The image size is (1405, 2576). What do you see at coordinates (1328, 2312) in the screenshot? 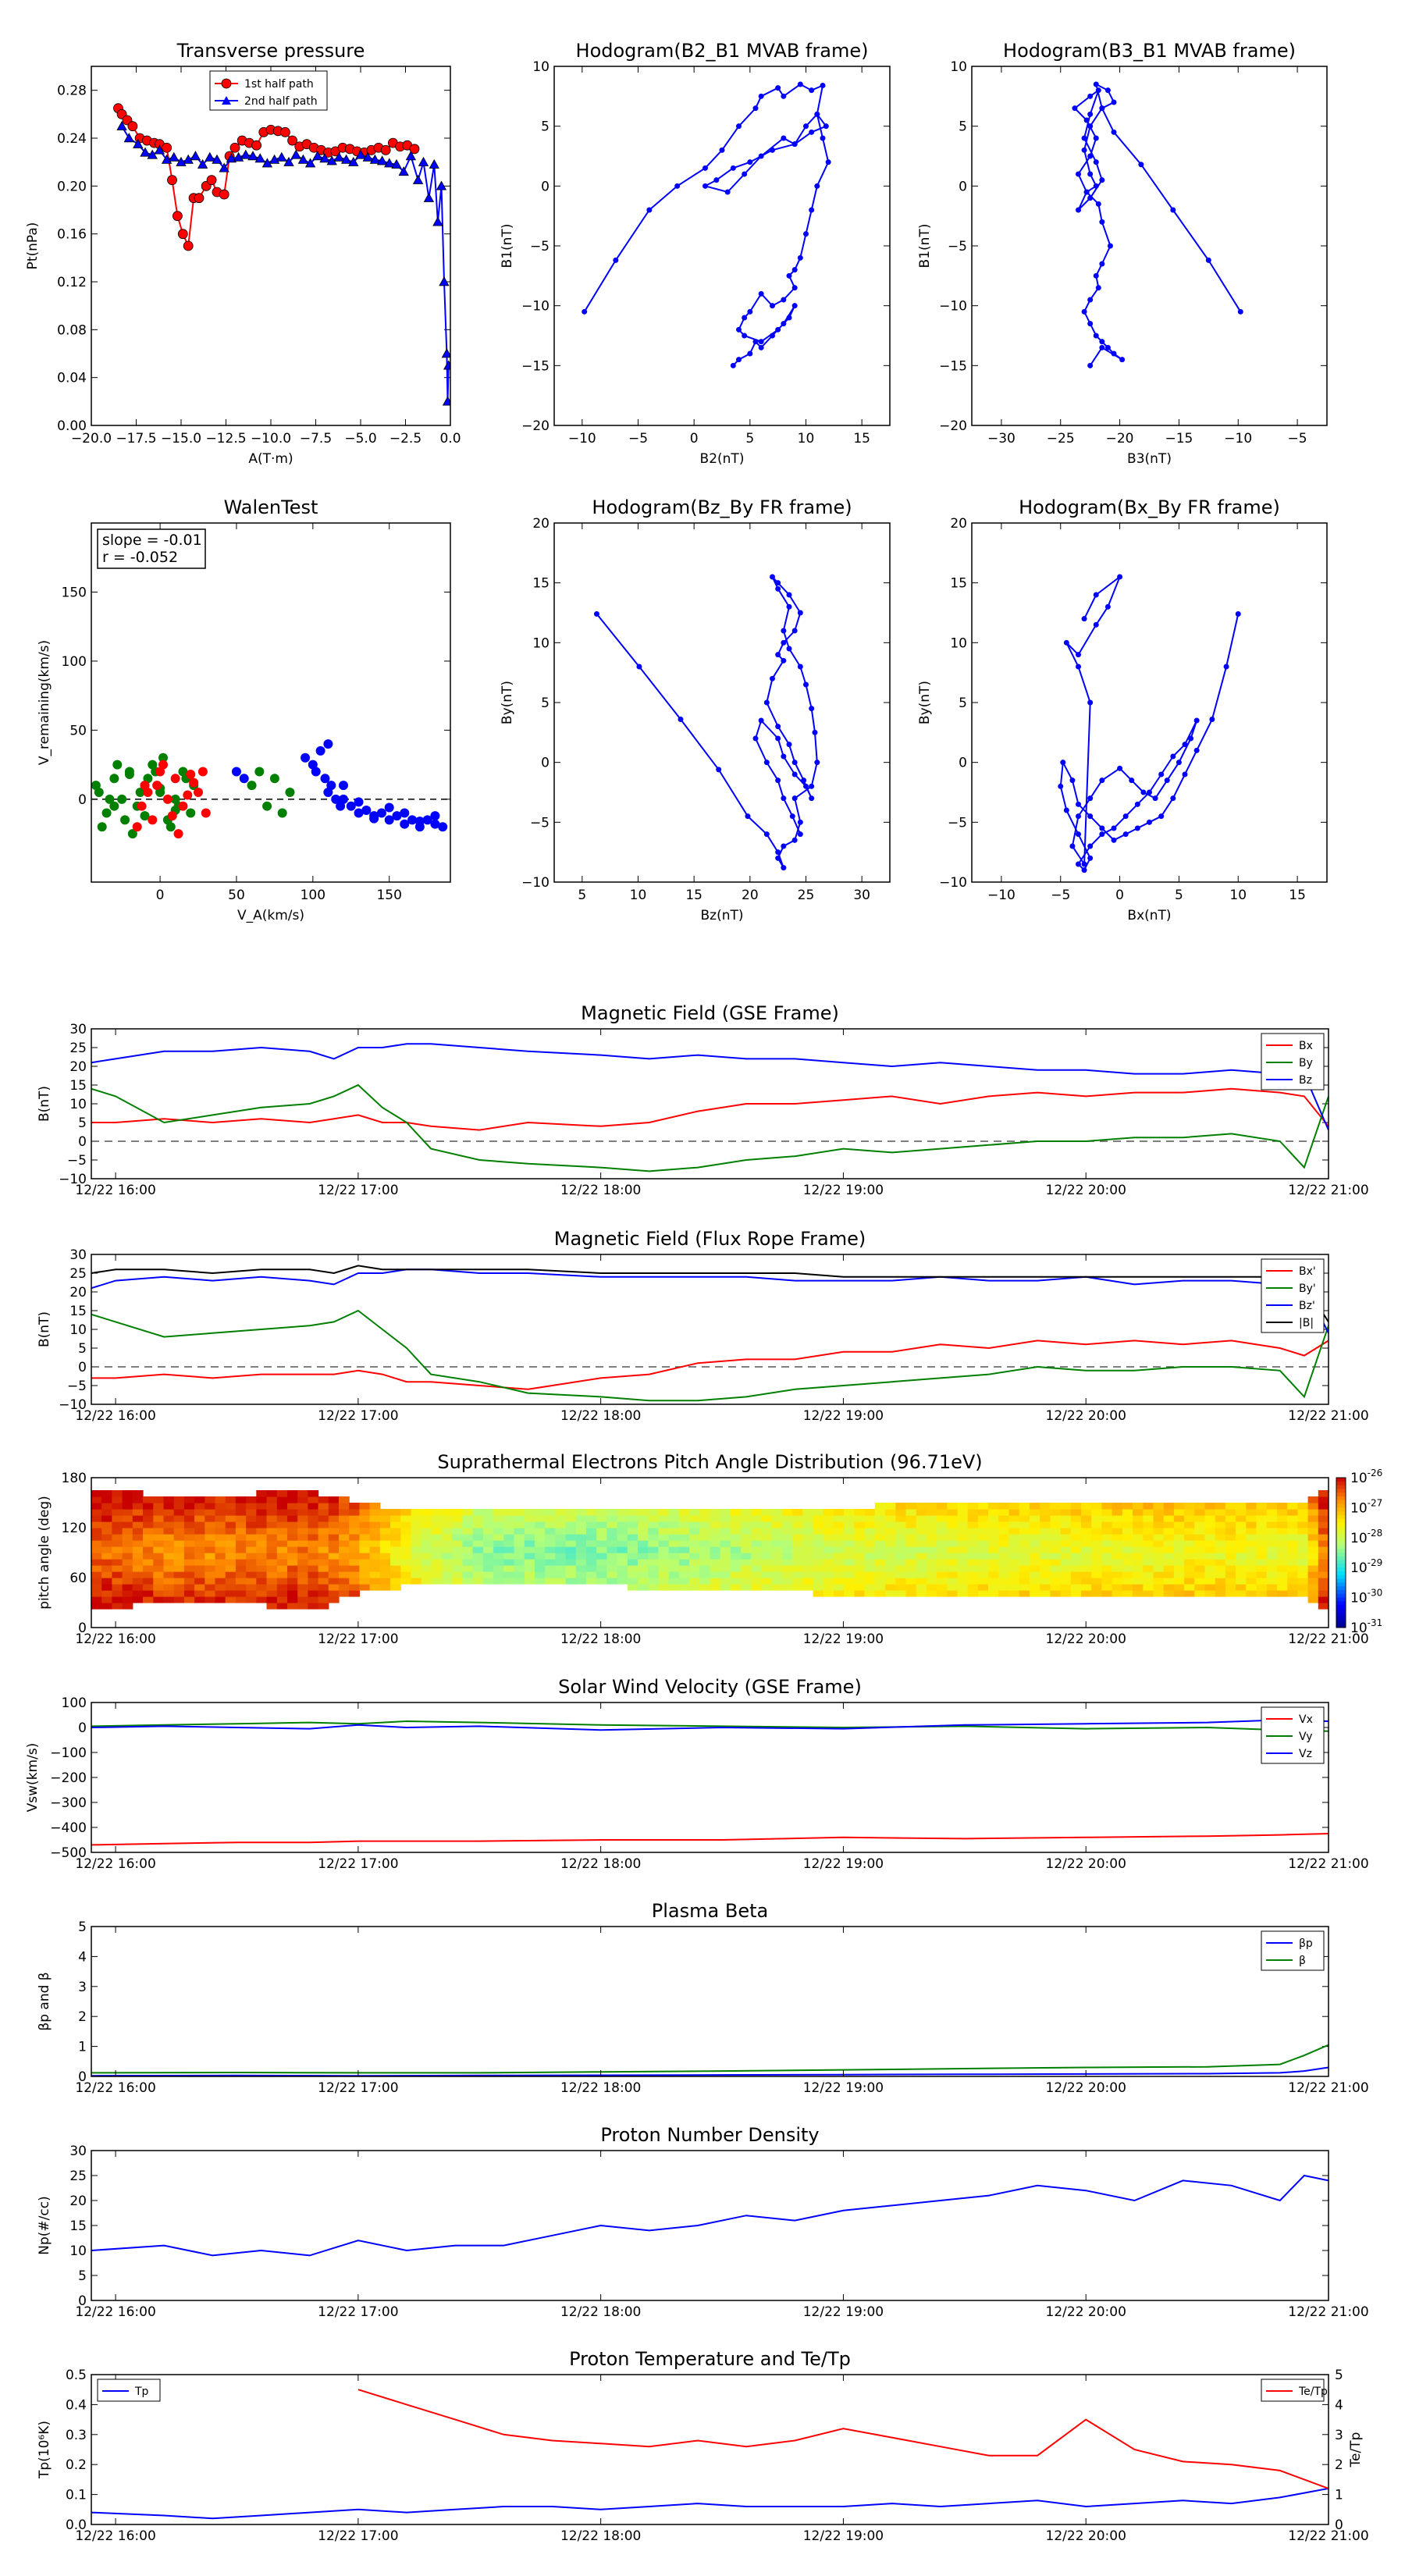
I see `time-tick-label: 12/22 21:00` at bounding box center [1328, 2312].